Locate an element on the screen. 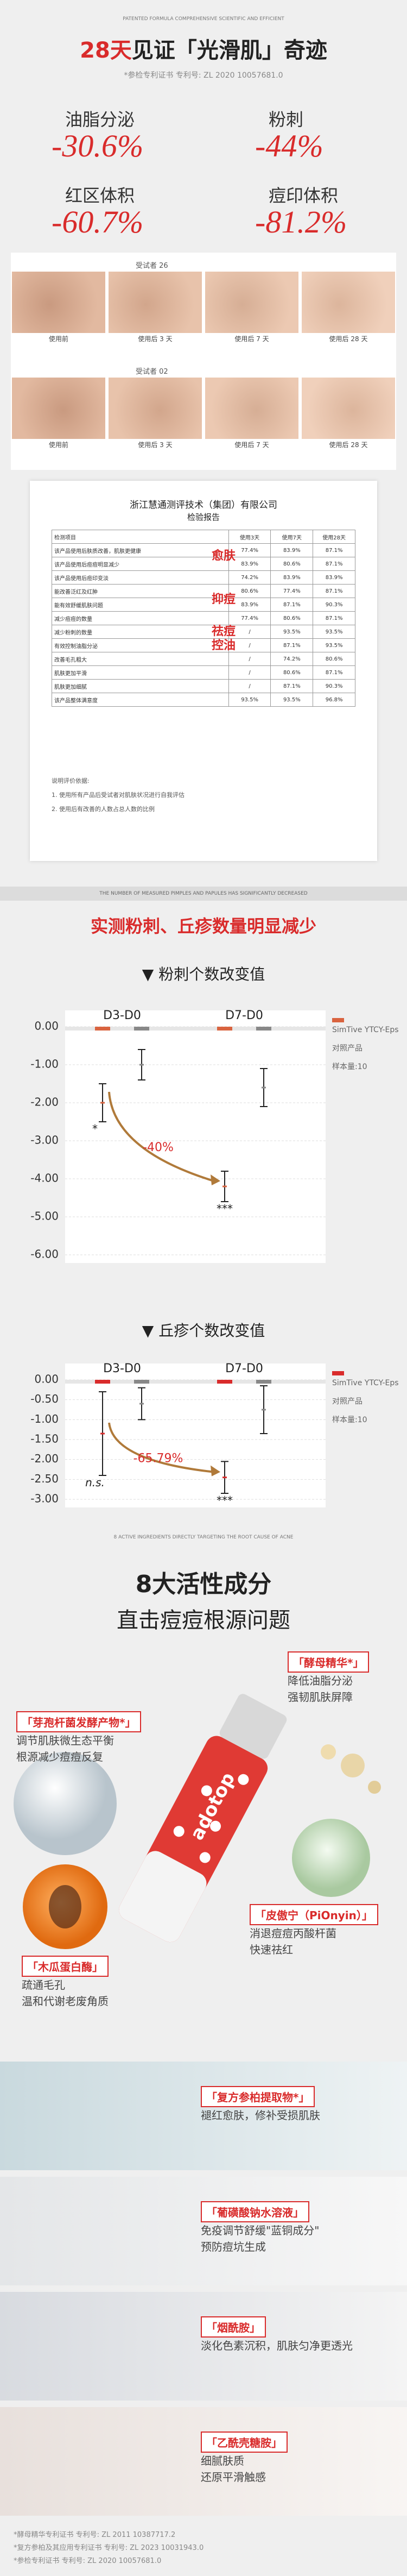  table-cell: 83.9% is located at coordinates (292, 550).